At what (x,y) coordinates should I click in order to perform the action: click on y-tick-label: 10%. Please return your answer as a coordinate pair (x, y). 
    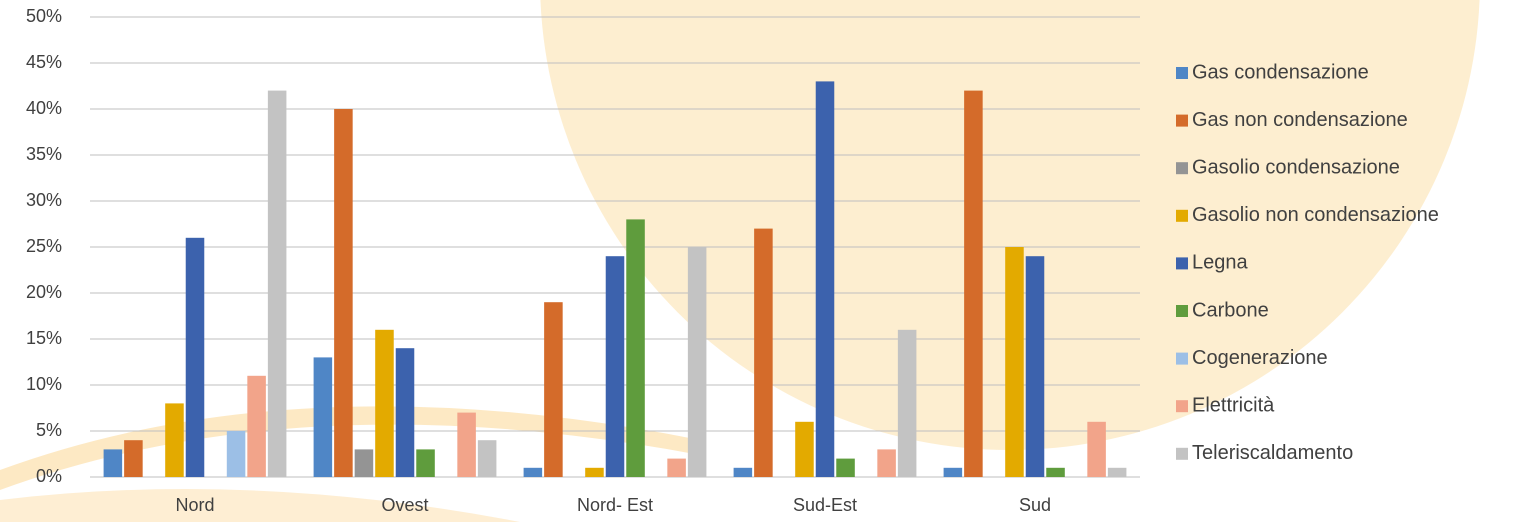
    Looking at the image, I should click on (44, 384).